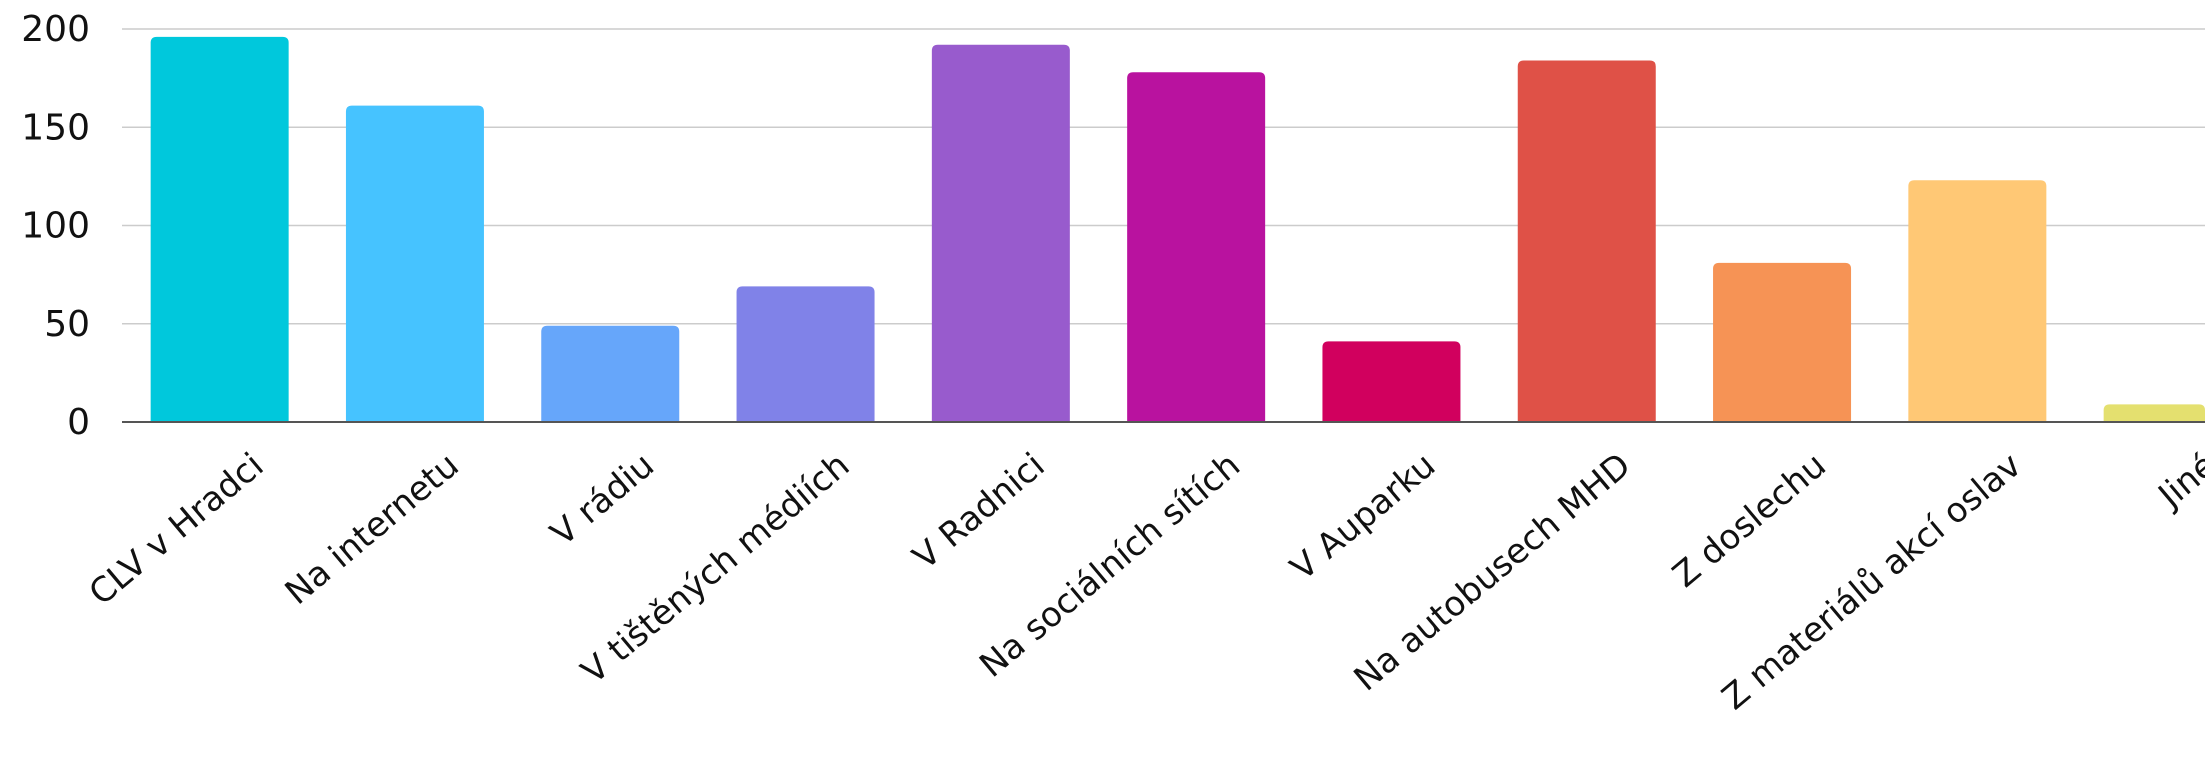  Describe the element at coordinates (372, 529) in the screenshot. I see `x-tick-label: Na internetu` at that location.